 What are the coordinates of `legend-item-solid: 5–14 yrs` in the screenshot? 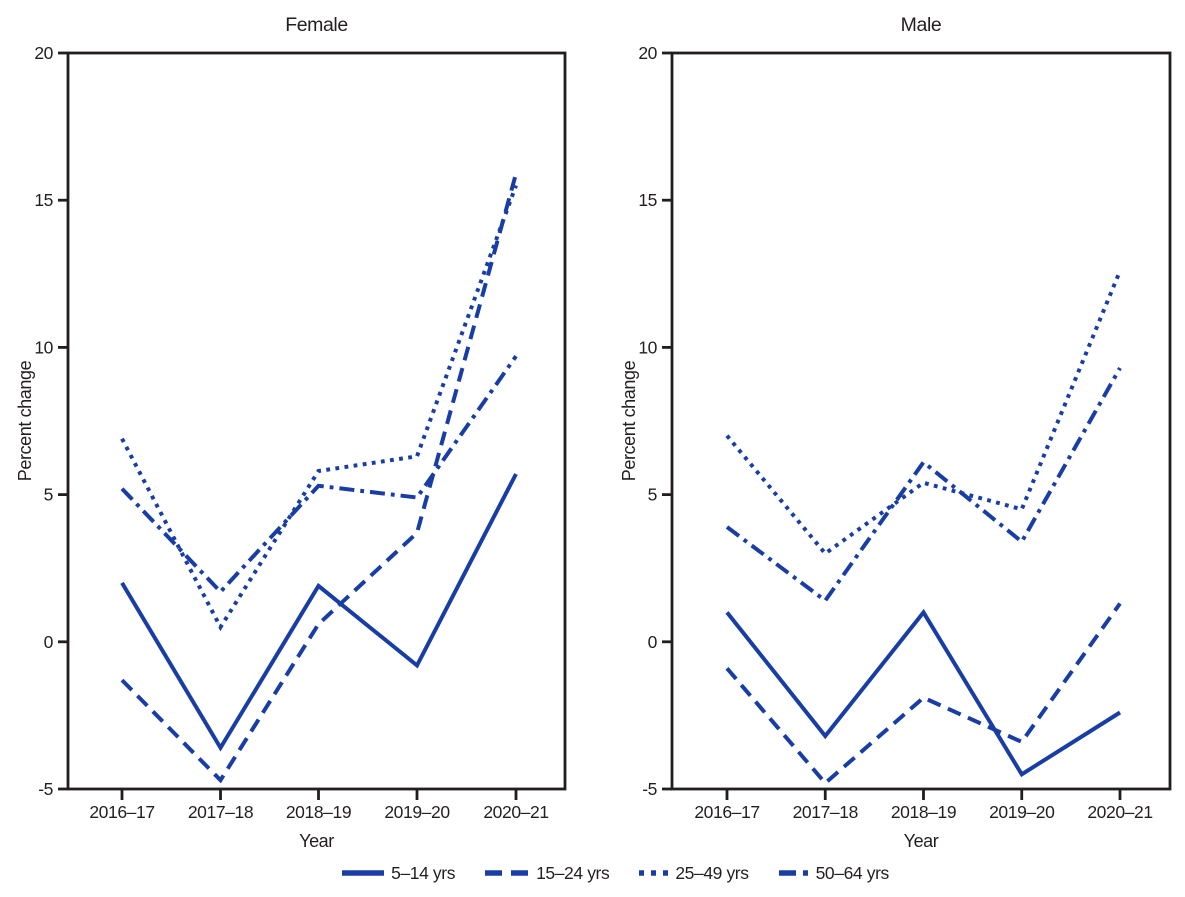 It's located at (398, 873).